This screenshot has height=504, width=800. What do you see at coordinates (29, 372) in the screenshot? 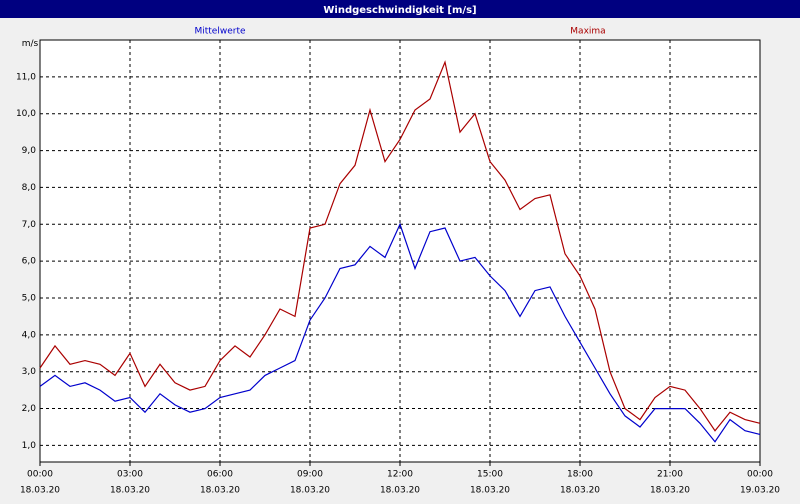
I see `y-tick-label: 3,0` at bounding box center [29, 372].